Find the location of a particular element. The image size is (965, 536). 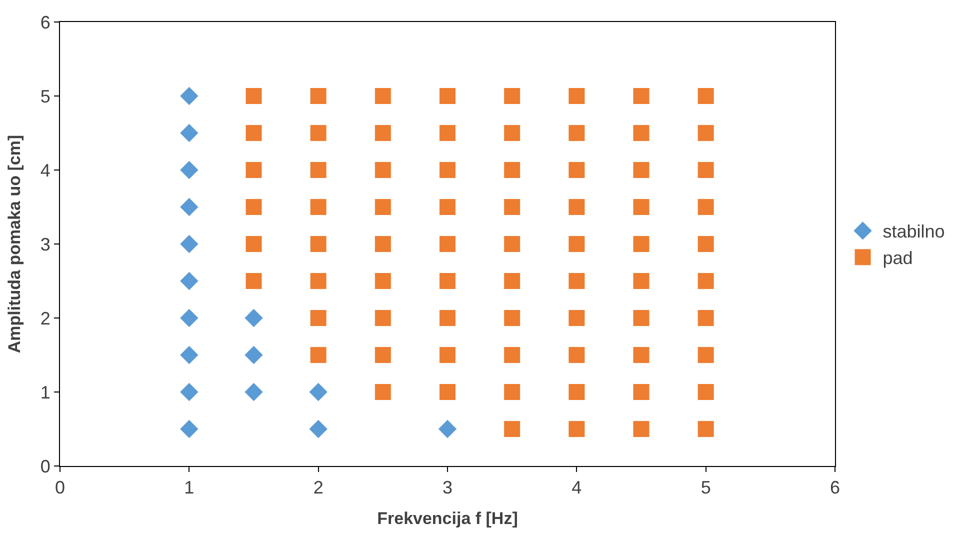

x-tick-label: 5 is located at coordinates (705, 488).